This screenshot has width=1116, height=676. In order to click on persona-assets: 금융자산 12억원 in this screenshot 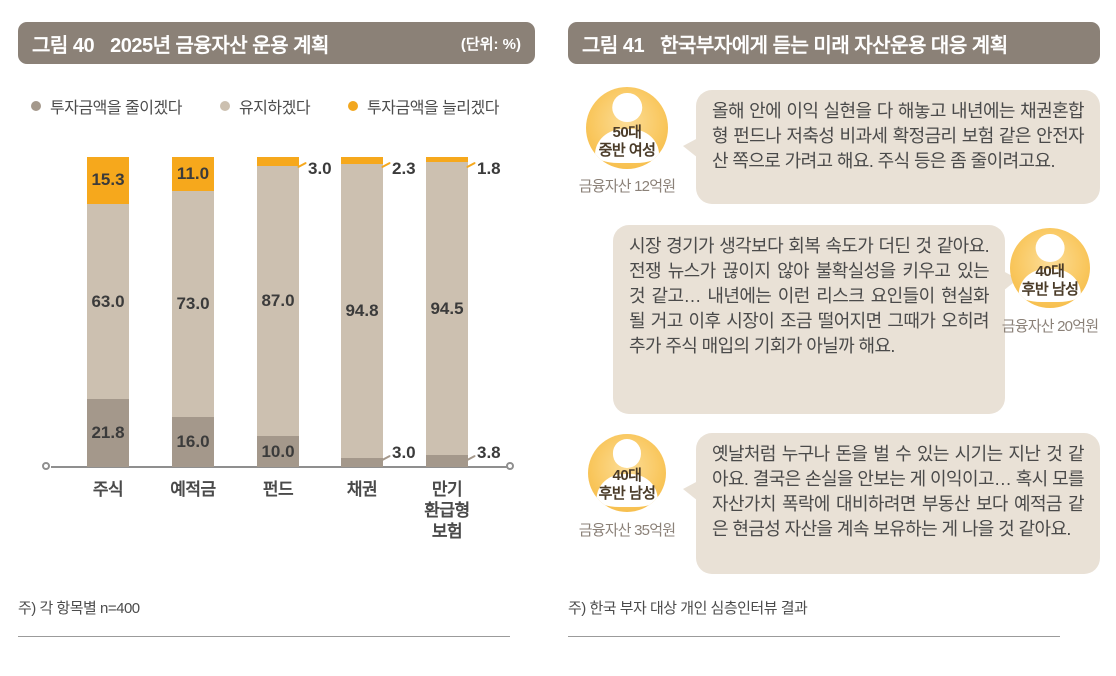, I will do `click(627, 186)`.